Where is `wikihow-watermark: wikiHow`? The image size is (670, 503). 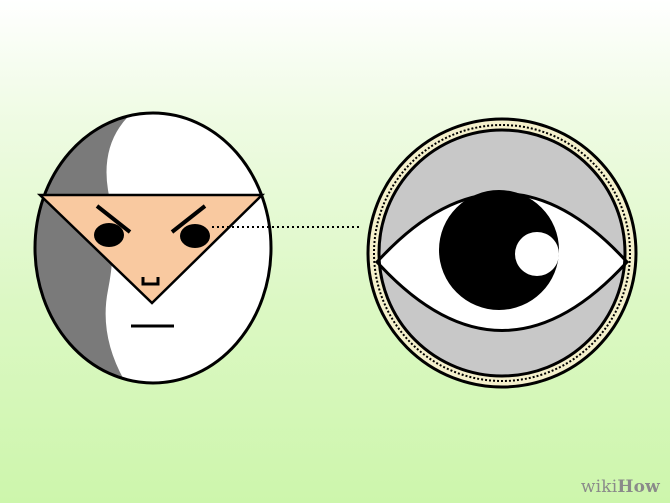
wikihow-watermark: wikiHow is located at coordinates (620, 487).